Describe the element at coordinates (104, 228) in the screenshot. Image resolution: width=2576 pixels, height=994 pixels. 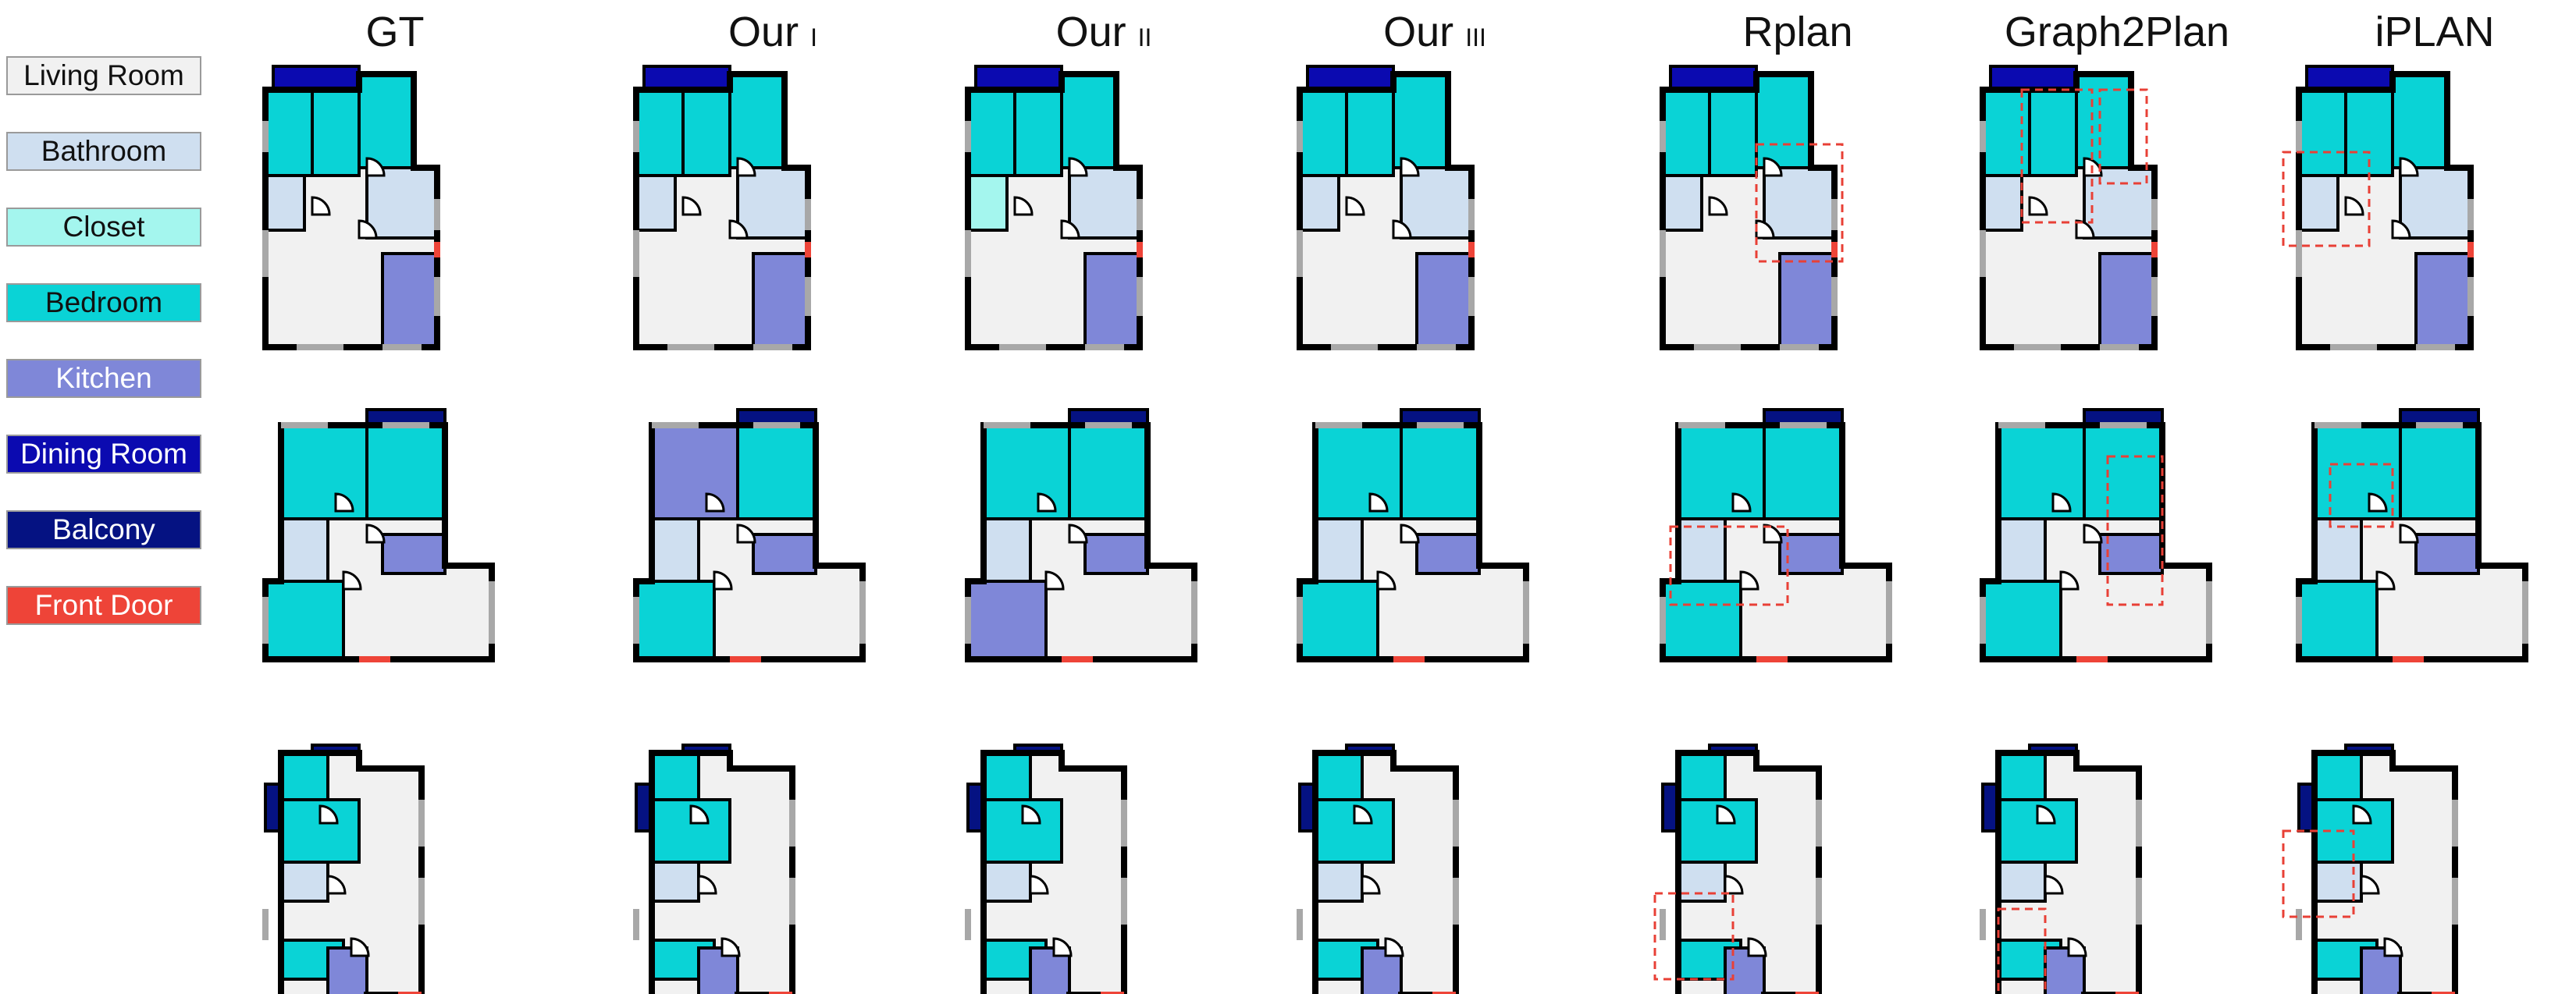
I see `legend-closet: Closet` at that location.